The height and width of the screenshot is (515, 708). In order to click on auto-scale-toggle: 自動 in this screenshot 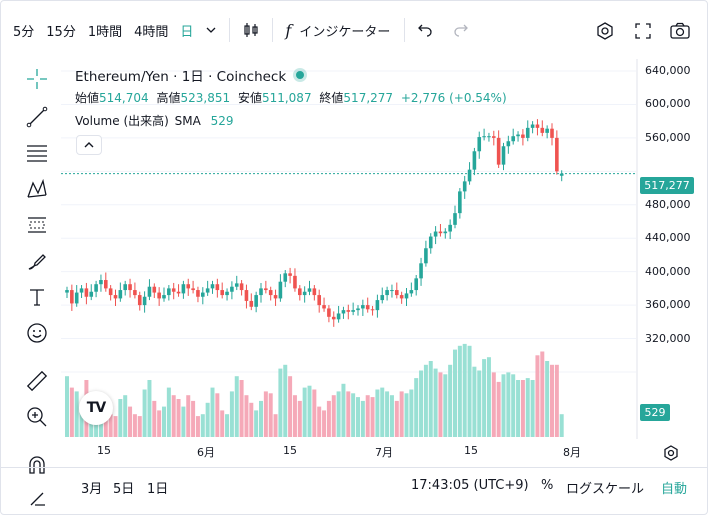, I will do `click(674, 489)`.